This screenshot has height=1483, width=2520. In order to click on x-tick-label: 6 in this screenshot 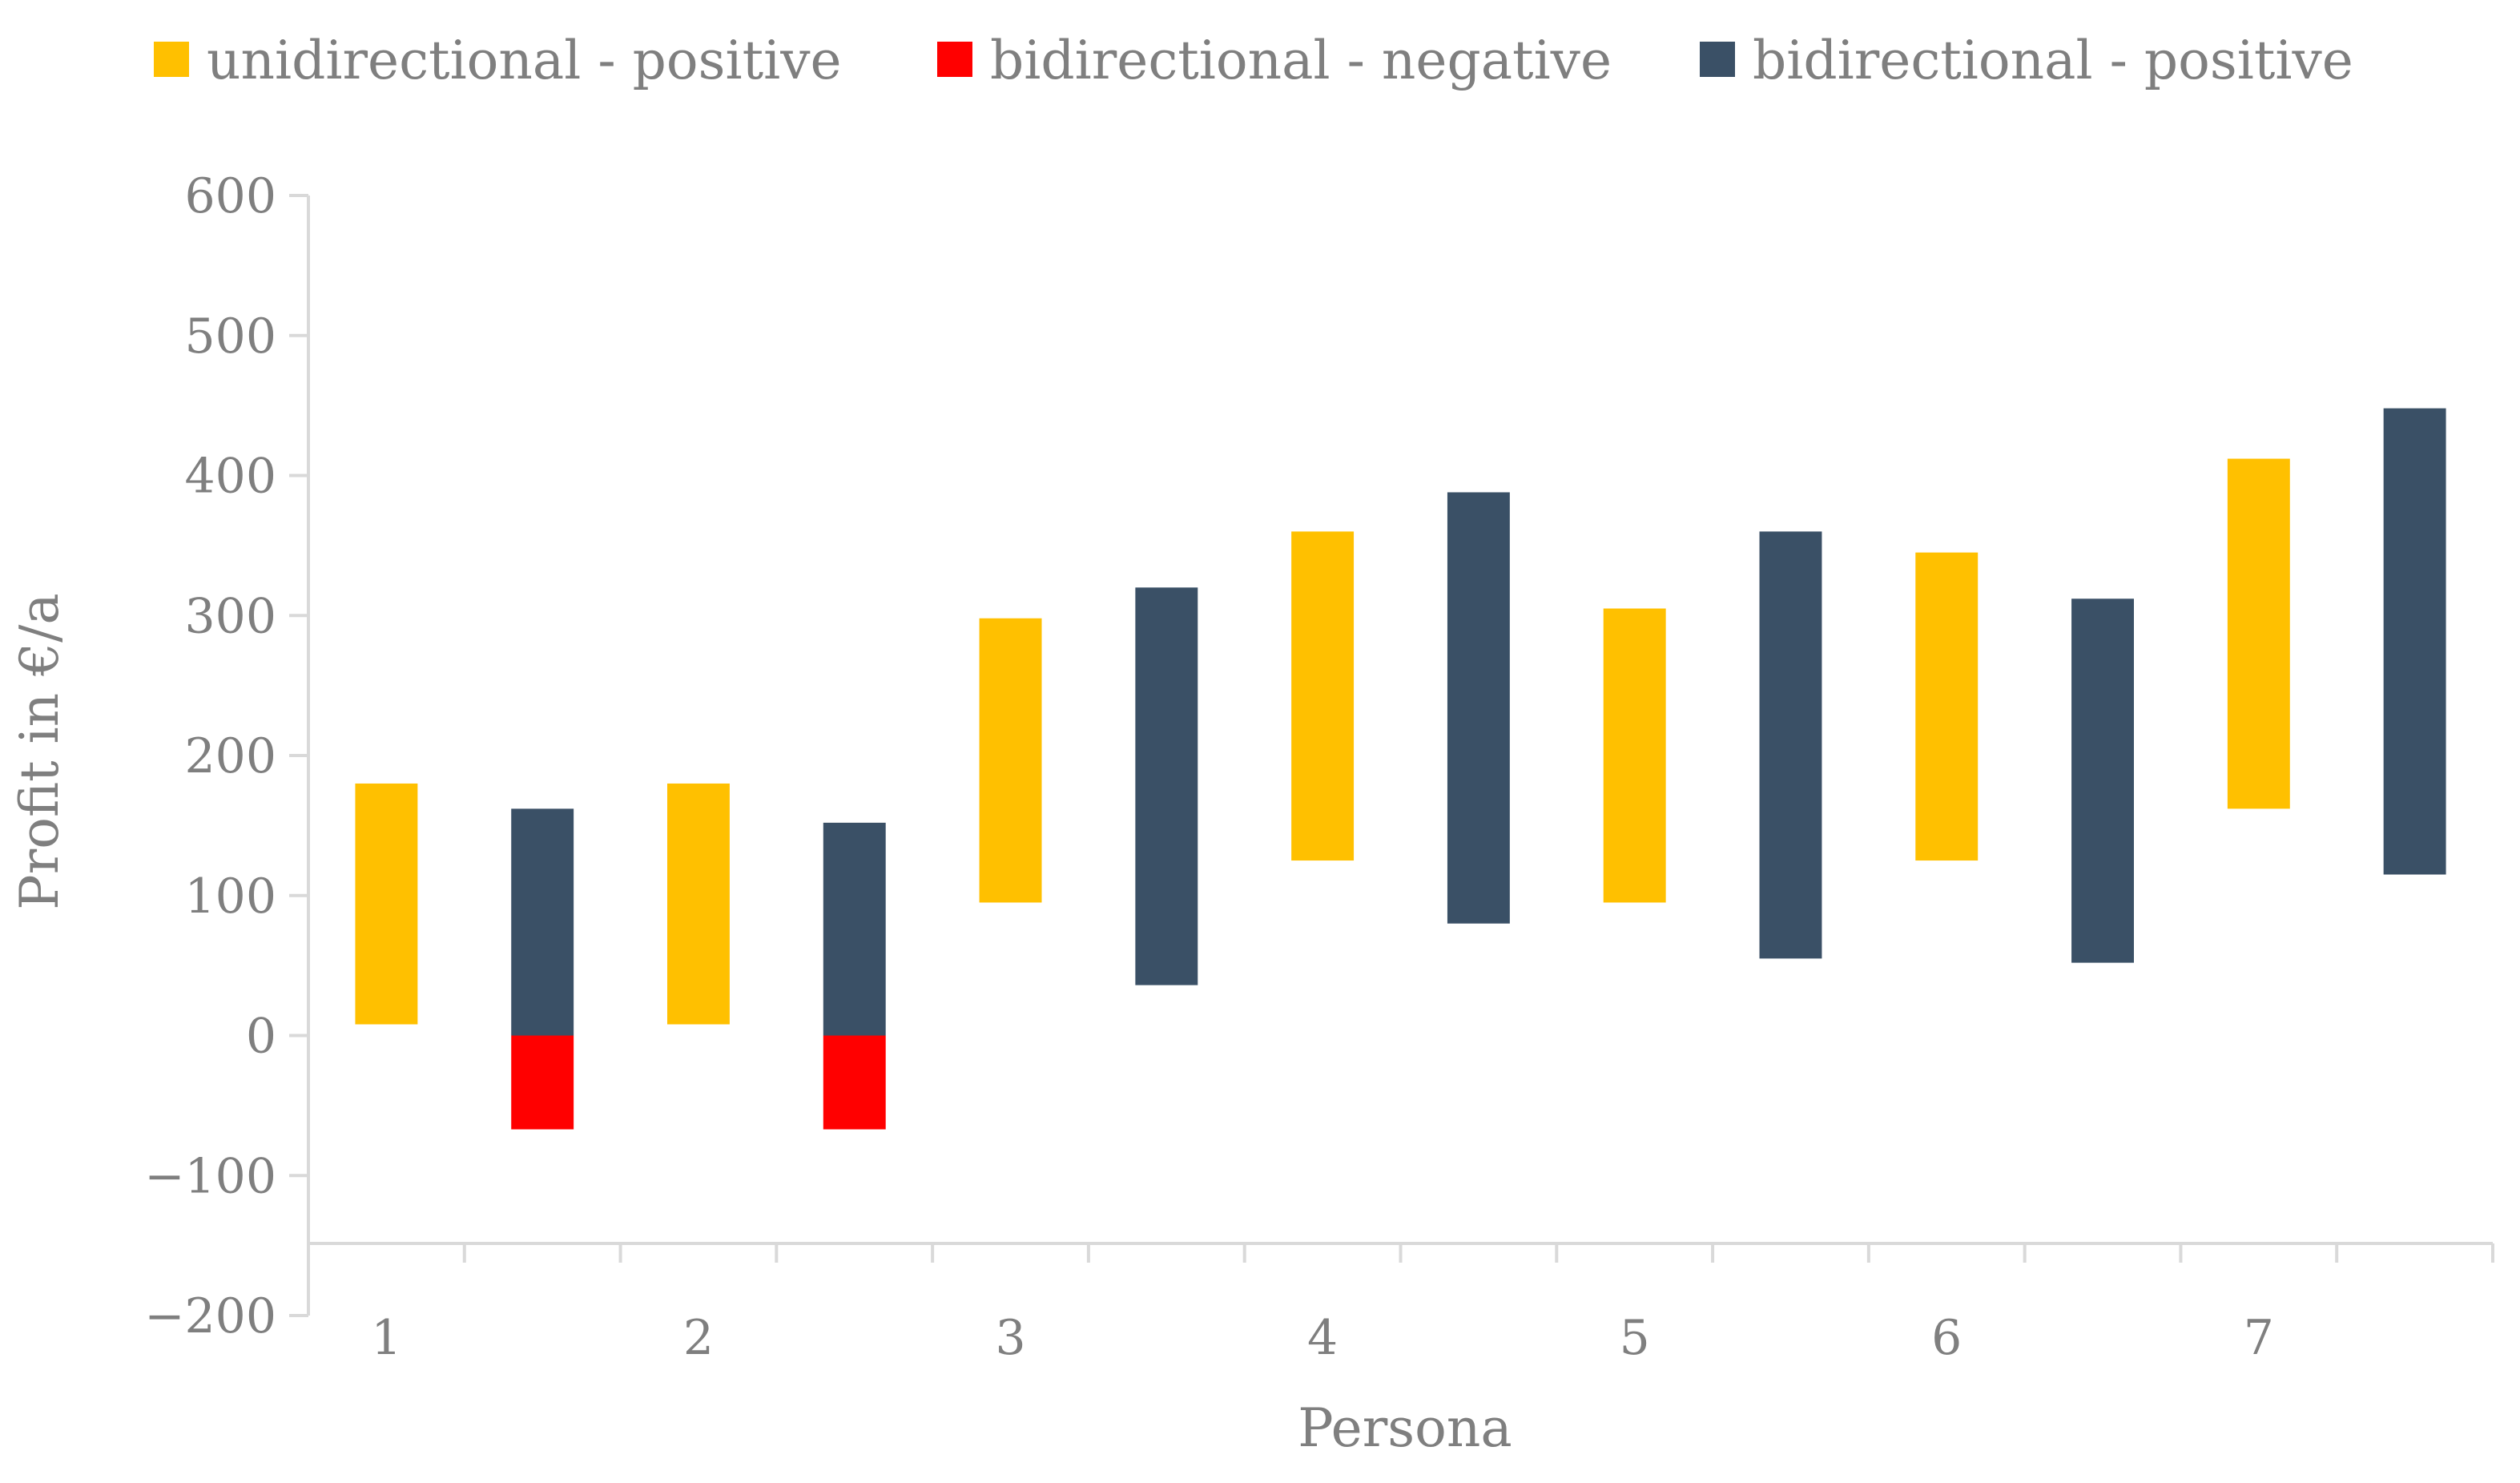, I will do `click(1946, 1338)`.